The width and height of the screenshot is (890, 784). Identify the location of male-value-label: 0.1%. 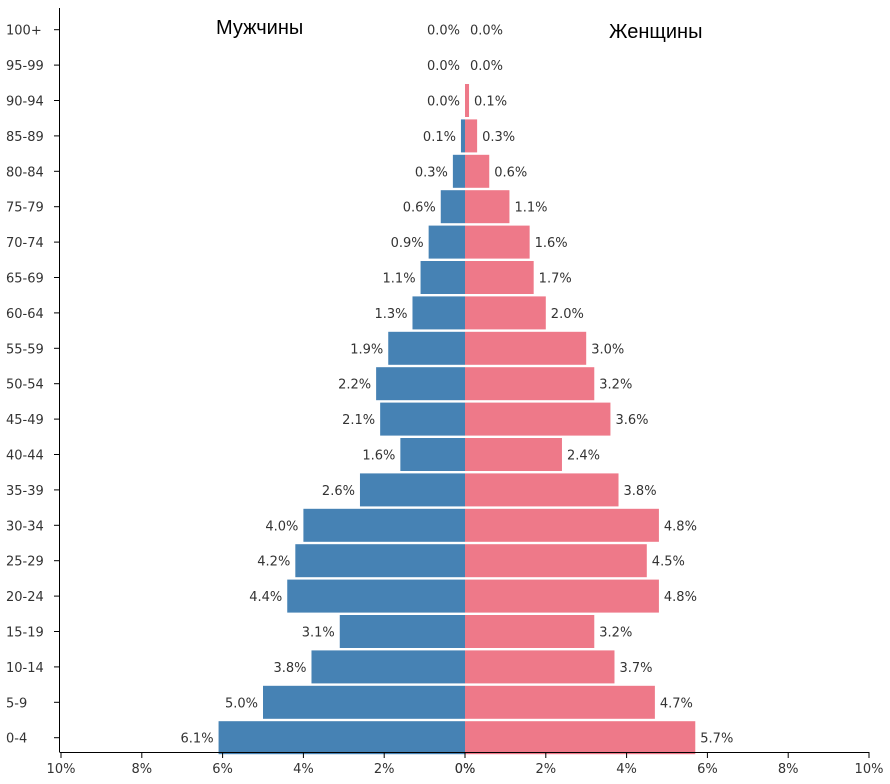
(439, 137).